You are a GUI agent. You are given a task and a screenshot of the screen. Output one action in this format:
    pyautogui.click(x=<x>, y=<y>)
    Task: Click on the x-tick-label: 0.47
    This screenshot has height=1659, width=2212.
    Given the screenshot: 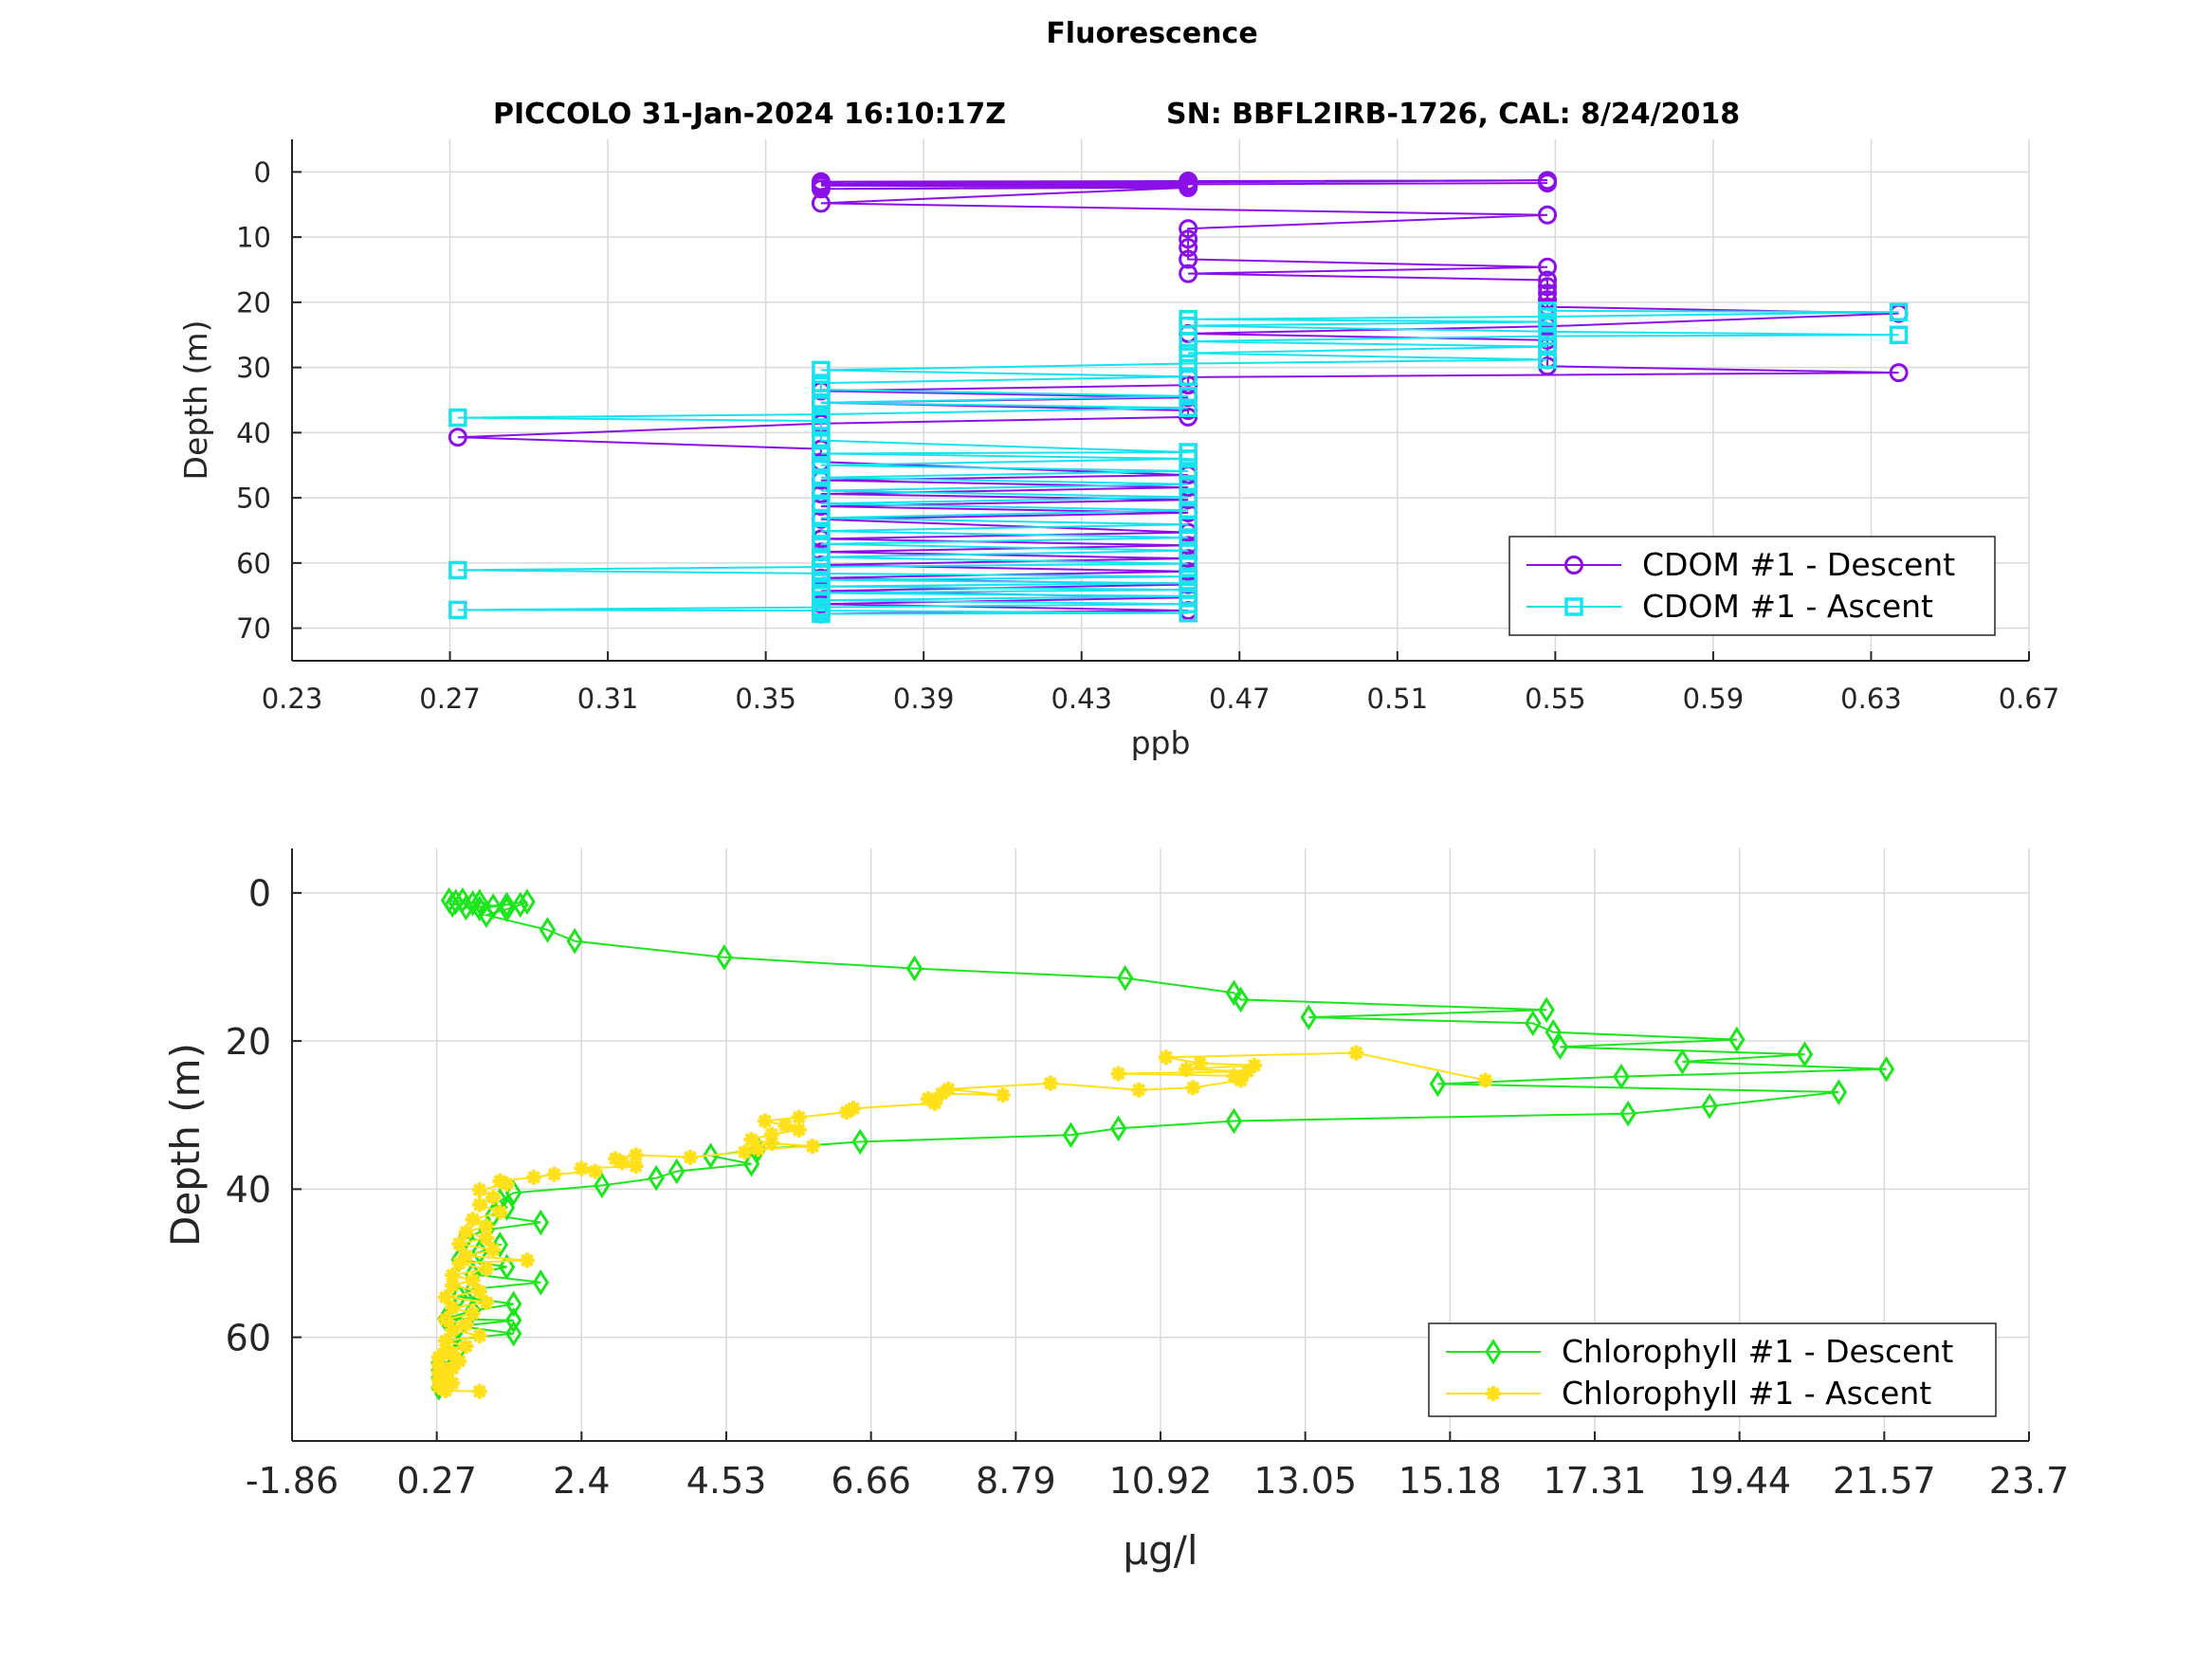 What is the action you would take?
    pyautogui.click(x=1240, y=699)
    